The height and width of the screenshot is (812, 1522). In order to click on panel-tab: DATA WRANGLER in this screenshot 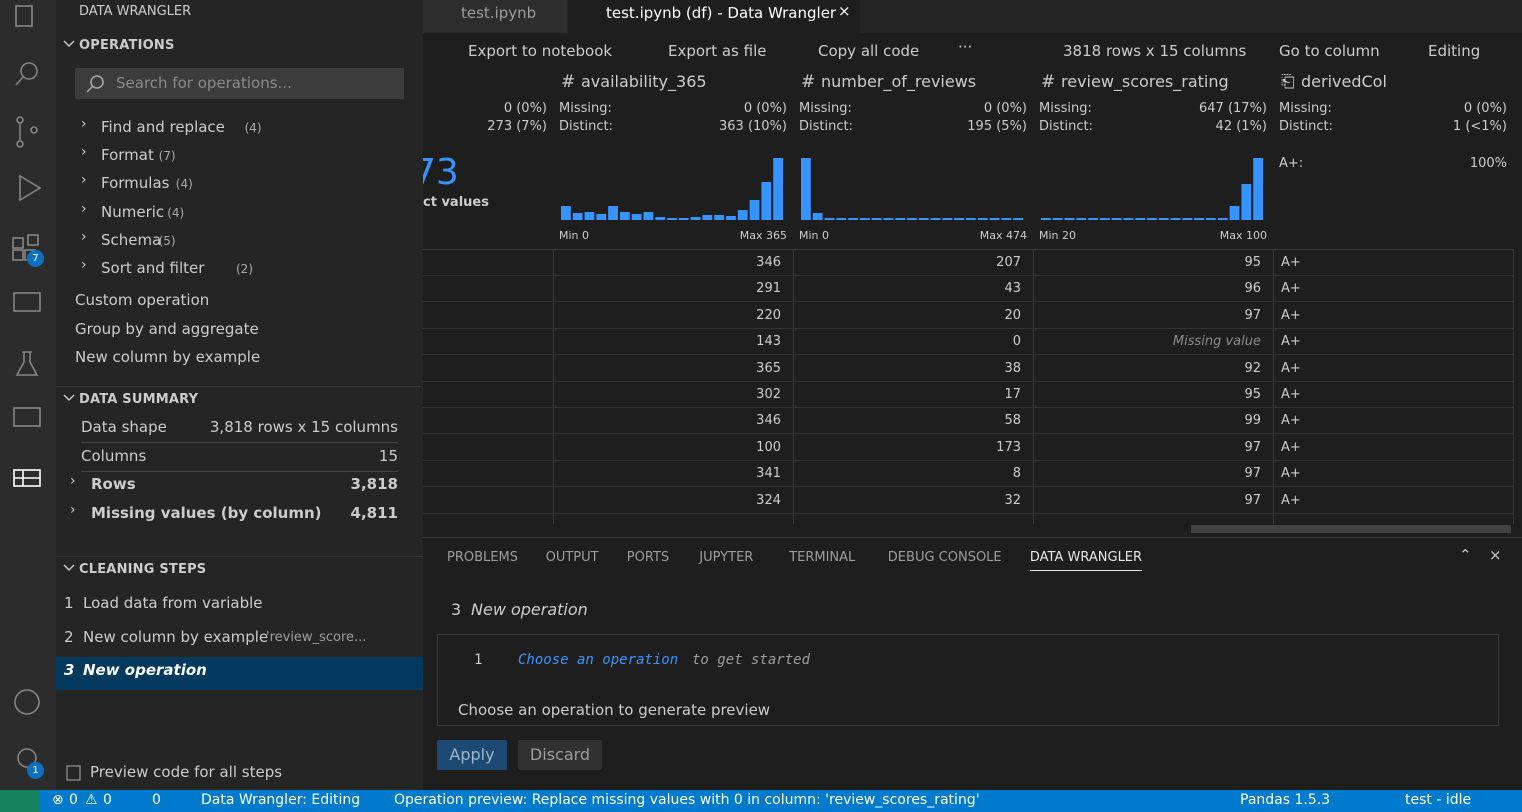, I will do `click(1086, 560)`.